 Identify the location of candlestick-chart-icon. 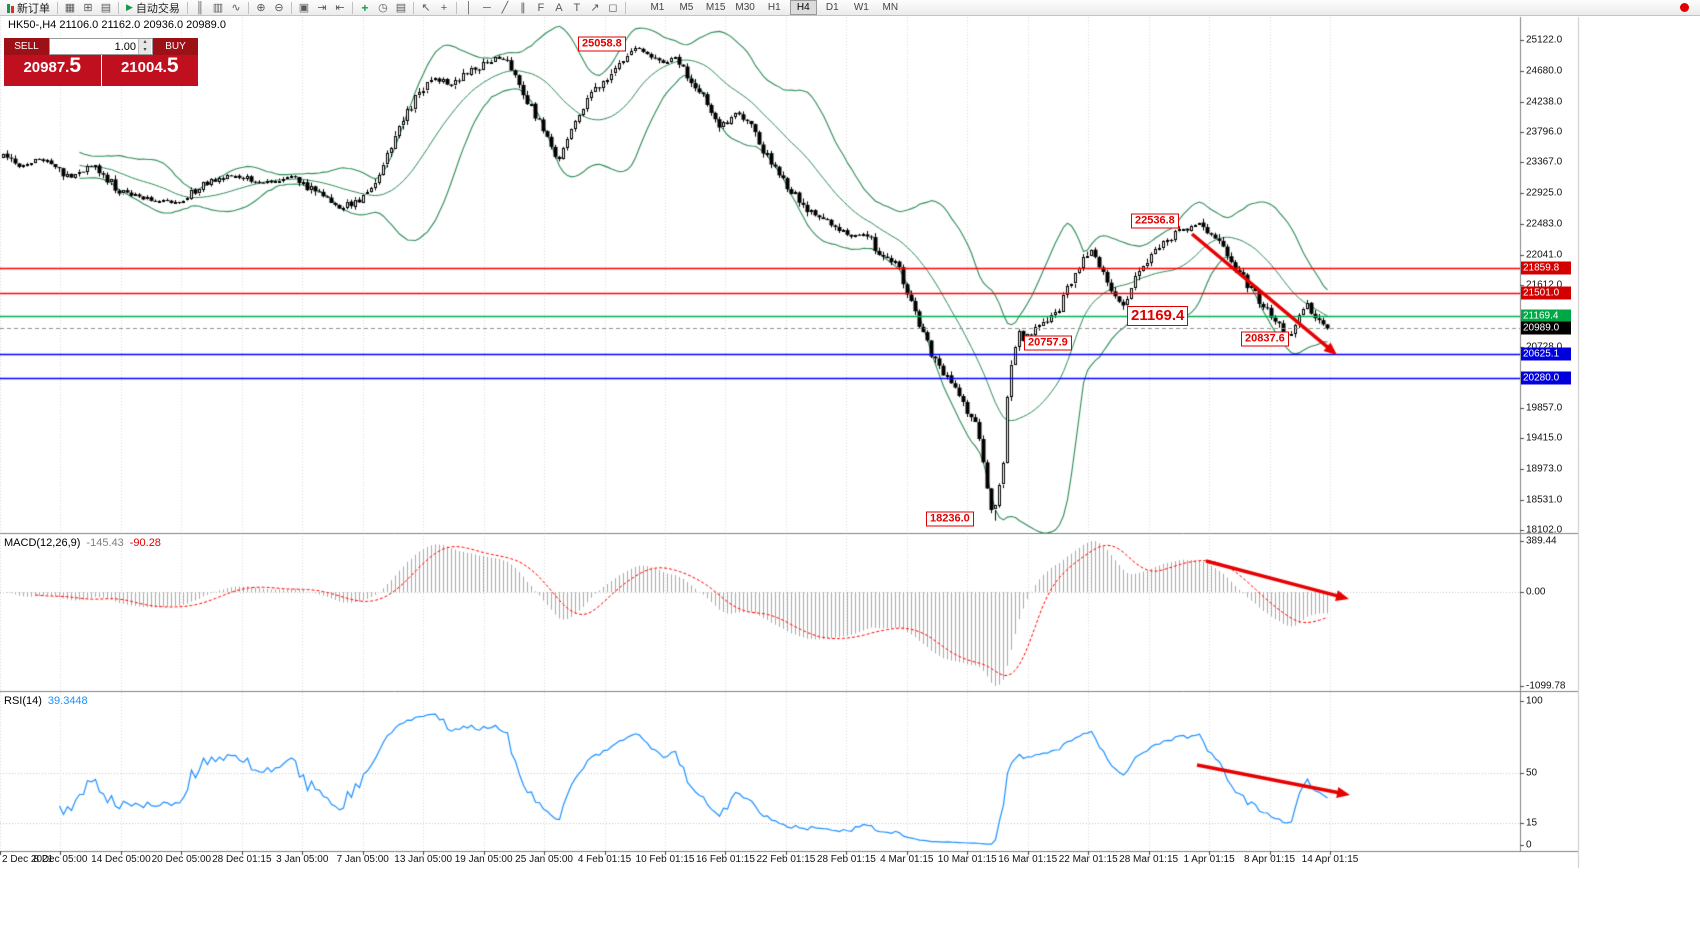
(10, 8).